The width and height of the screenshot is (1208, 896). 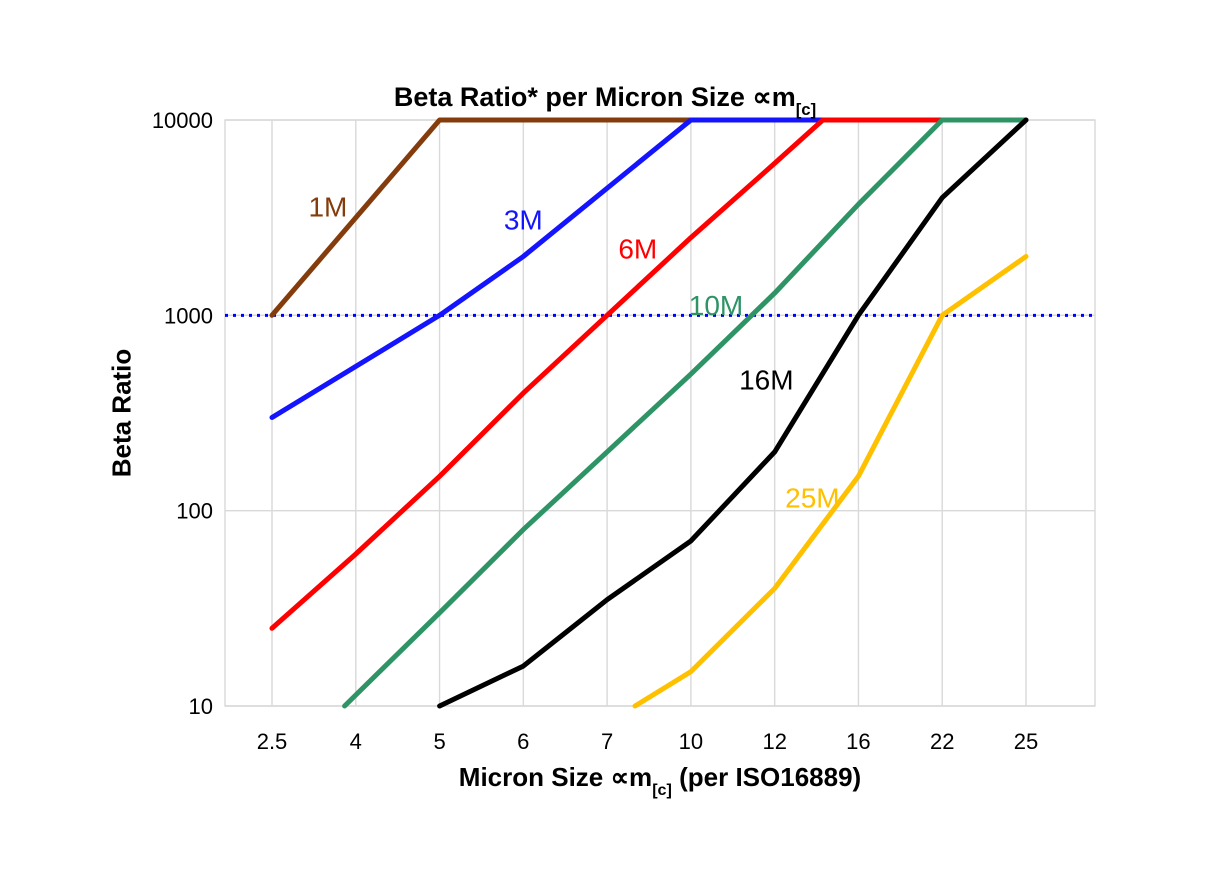 I want to click on y-tick-label: 1000, so click(x=188, y=315).